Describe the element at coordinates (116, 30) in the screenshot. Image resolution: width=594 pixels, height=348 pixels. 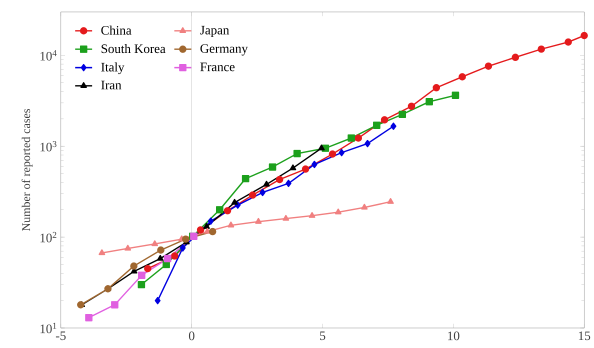
I see `legend-label: China` at that location.